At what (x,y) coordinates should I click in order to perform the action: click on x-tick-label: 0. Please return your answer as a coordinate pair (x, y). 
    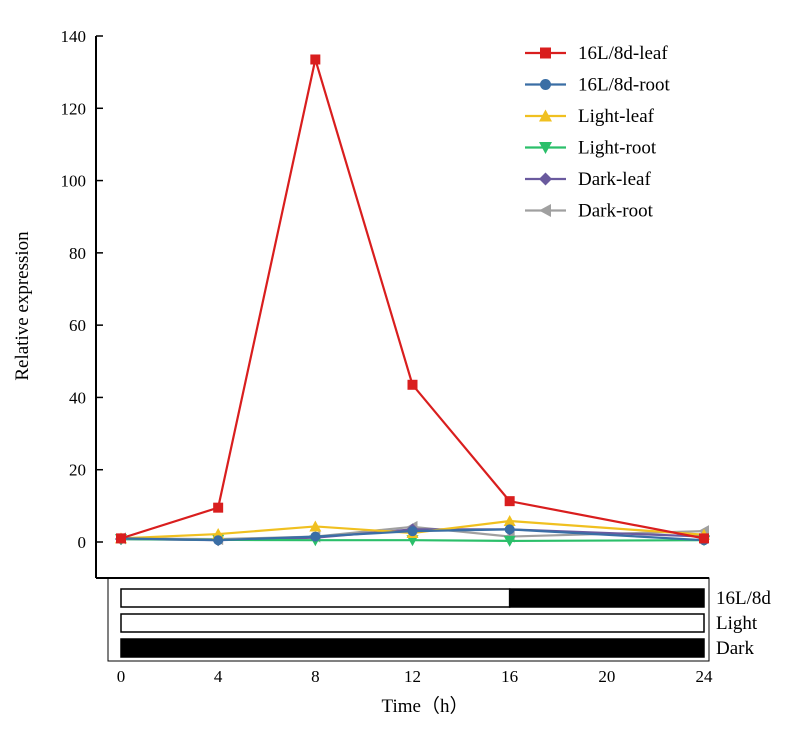
    Looking at the image, I should click on (121, 676).